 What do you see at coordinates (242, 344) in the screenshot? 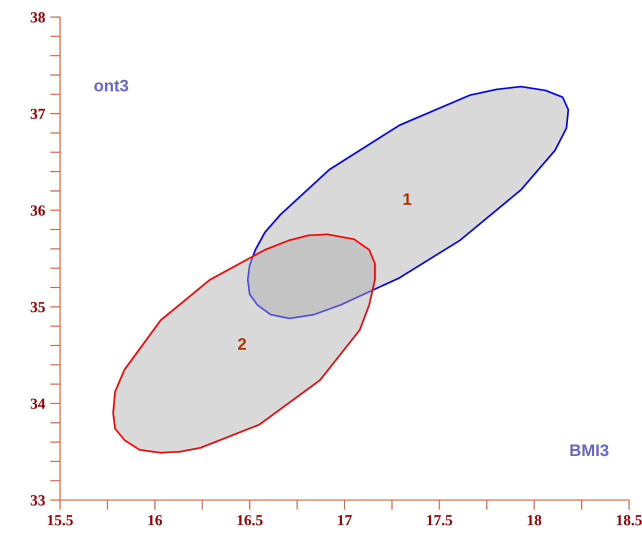
I see `annotation: 2` at bounding box center [242, 344].